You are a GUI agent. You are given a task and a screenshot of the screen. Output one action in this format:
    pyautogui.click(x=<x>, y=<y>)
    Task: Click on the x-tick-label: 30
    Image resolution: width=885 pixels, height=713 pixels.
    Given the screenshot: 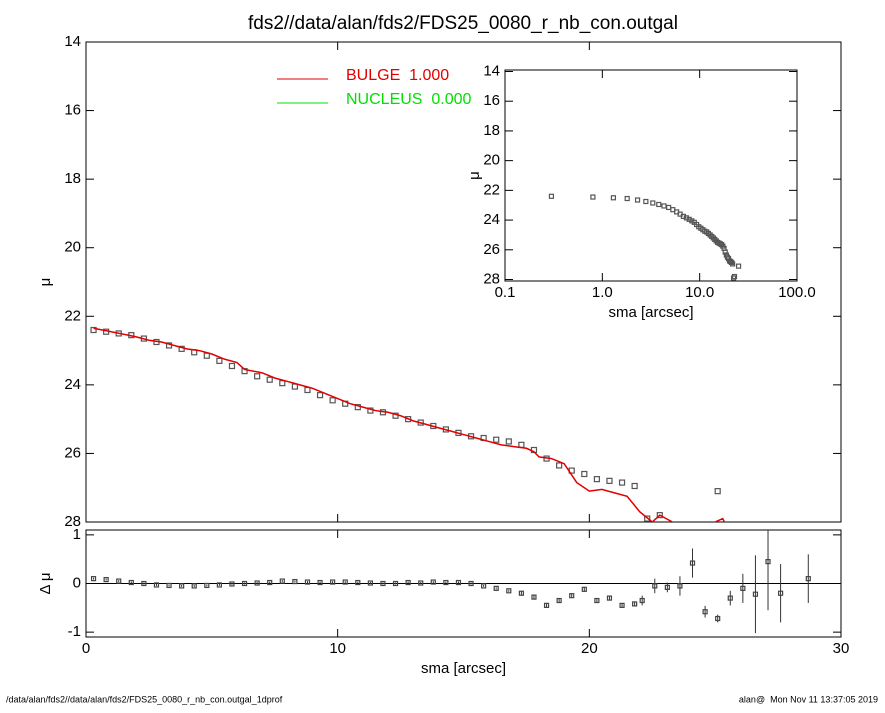 What is the action you would take?
    pyautogui.click(x=841, y=648)
    